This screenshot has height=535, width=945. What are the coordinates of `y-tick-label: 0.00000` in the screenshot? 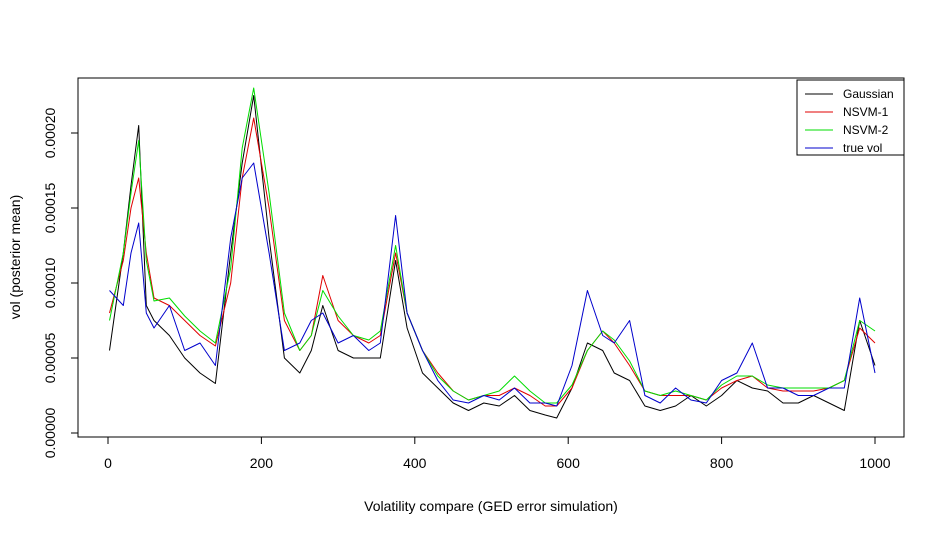 It's located at (50, 432).